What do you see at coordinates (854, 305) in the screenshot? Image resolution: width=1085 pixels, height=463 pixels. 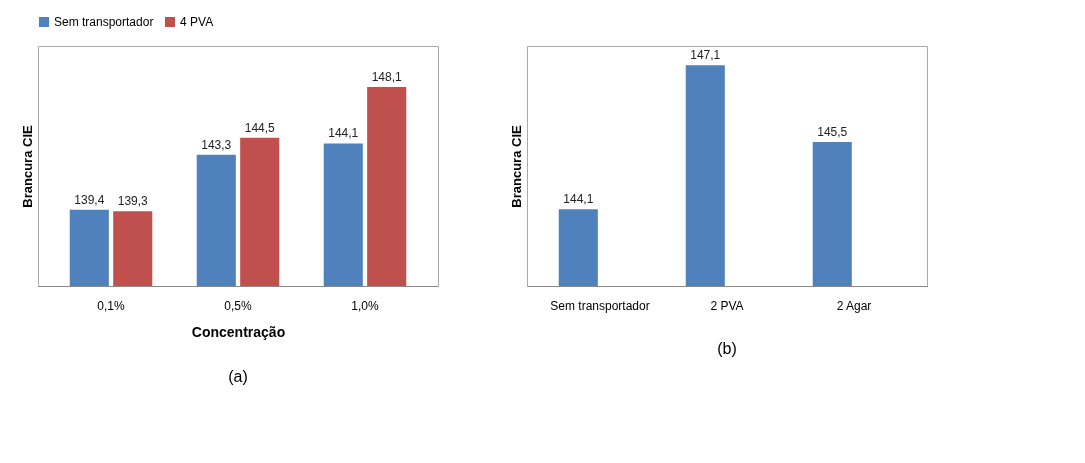 I see `x-tick-label: 2 Agar` at bounding box center [854, 305].